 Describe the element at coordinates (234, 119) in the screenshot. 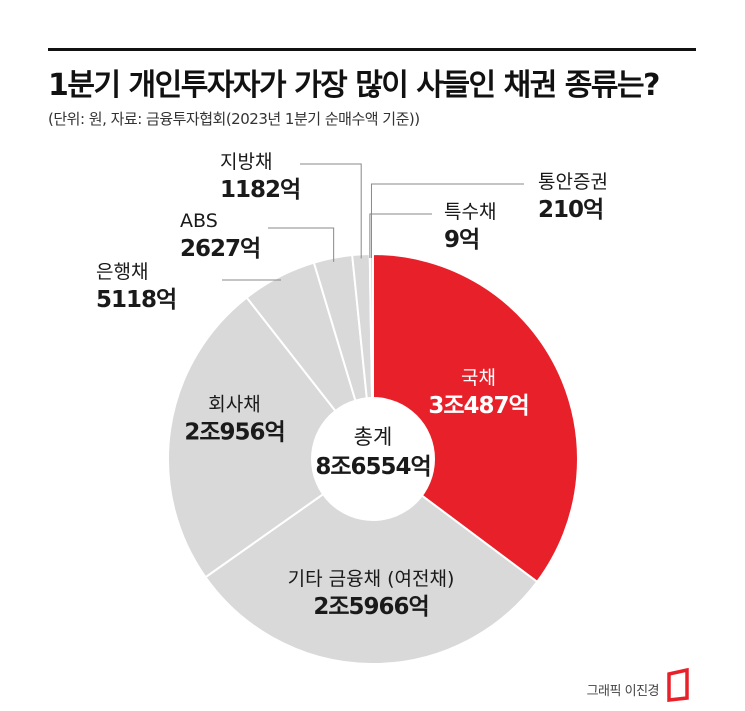

I see `chart-subtitle: (단위: 원, 자료: 금융투자협회(2023년 1분기 순매수액 기준))` at that location.